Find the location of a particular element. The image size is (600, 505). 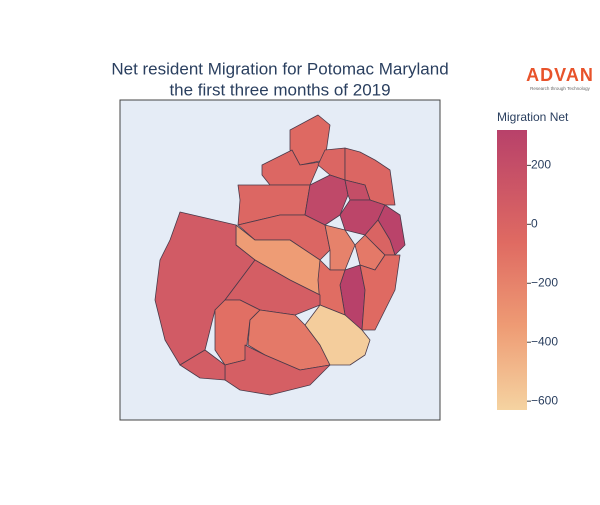

colorbar-tick-label: −200 is located at coordinates (544, 282).